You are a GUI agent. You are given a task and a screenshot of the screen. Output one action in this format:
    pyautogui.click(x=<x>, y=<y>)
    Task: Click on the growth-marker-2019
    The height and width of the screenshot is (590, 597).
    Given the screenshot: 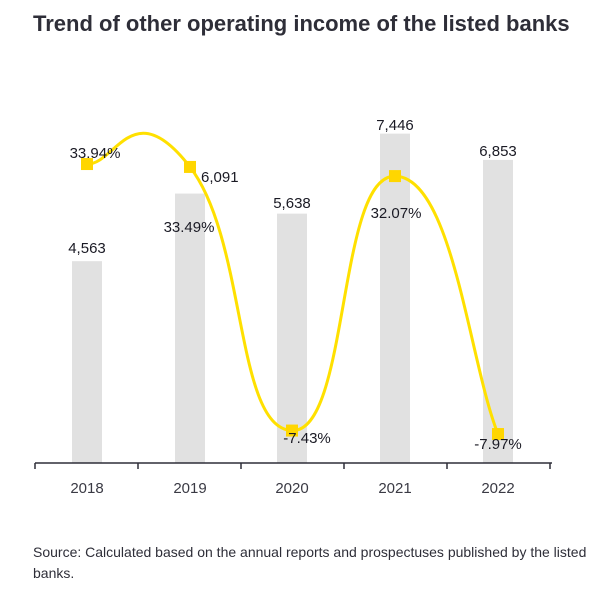 What is the action you would take?
    pyautogui.click(x=190, y=166)
    